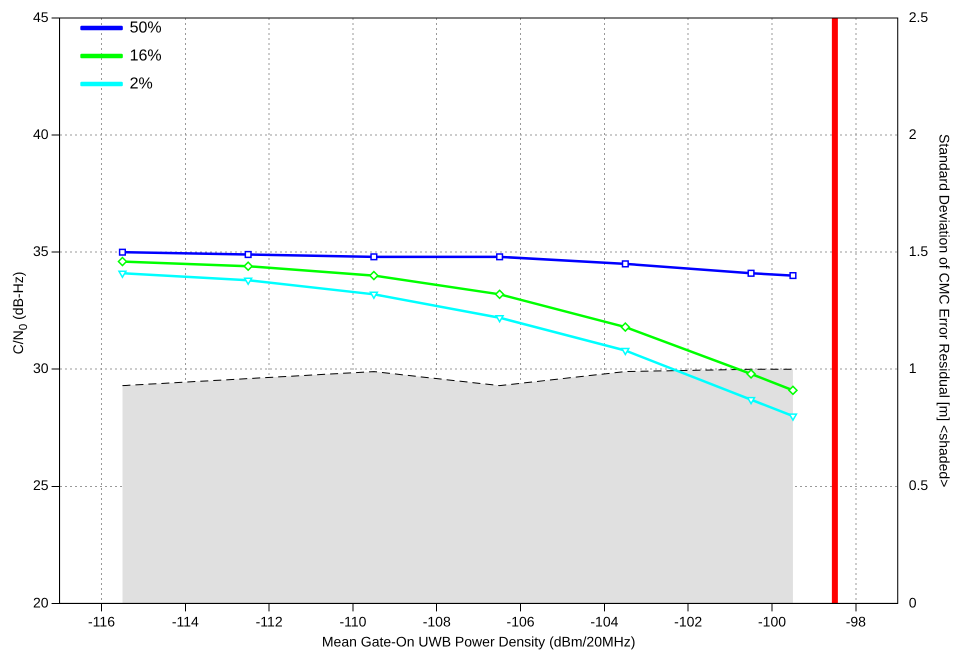  What do you see at coordinates (269, 622) in the screenshot?
I see `x-tick-label: -112` at bounding box center [269, 622].